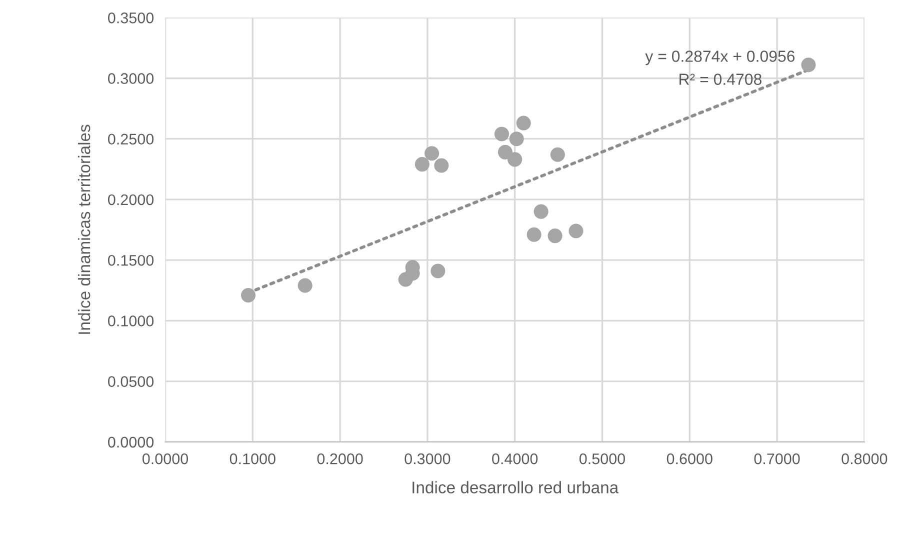 The image size is (908, 551). What do you see at coordinates (865, 458) in the screenshot?
I see `x-tick-label: 0.8000` at bounding box center [865, 458].